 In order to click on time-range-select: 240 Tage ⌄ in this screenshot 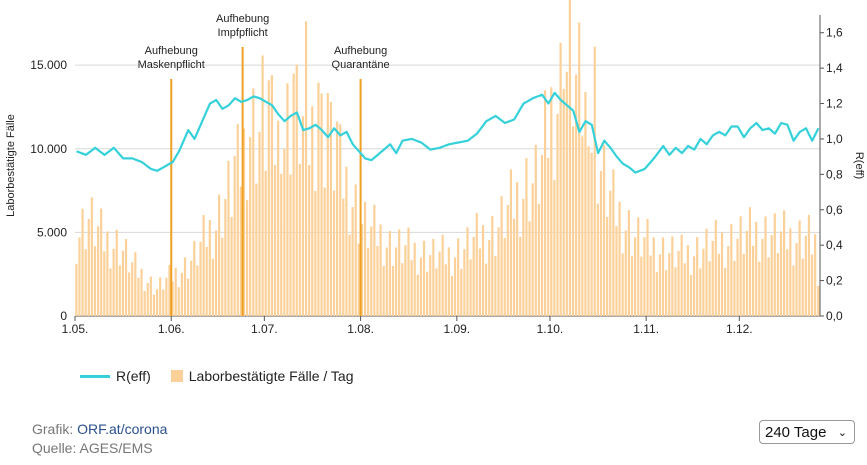, I will do `click(807, 432)`.